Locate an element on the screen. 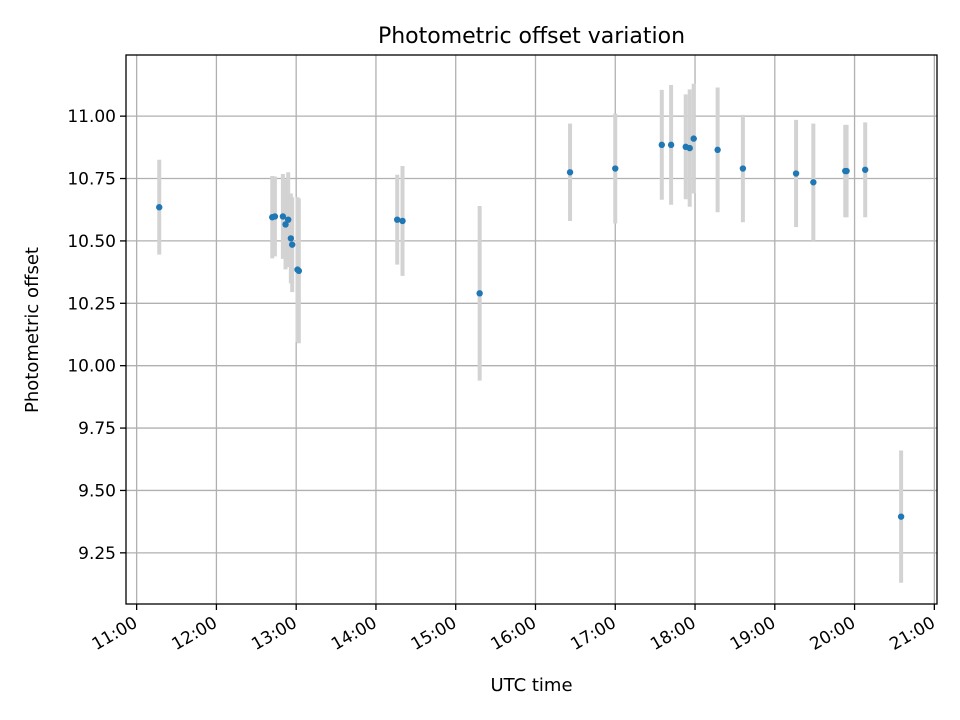 Image resolution: width=960 pixels, height=720 pixels. y-tick-label: 9.50 is located at coordinates (97, 491).